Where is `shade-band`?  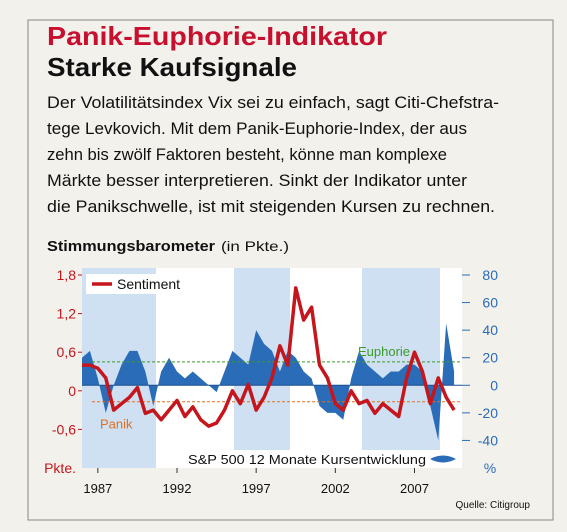 shade-band is located at coordinates (401, 368).